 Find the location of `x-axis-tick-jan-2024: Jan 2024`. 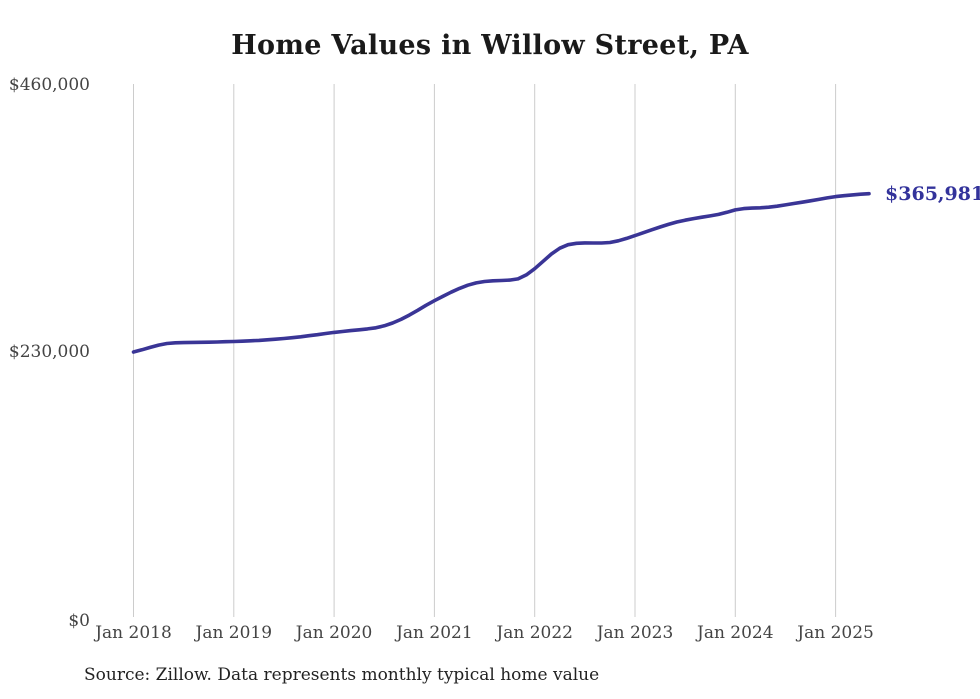

x-axis-tick-jan-2024: Jan 2024 is located at coordinates (735, 633).